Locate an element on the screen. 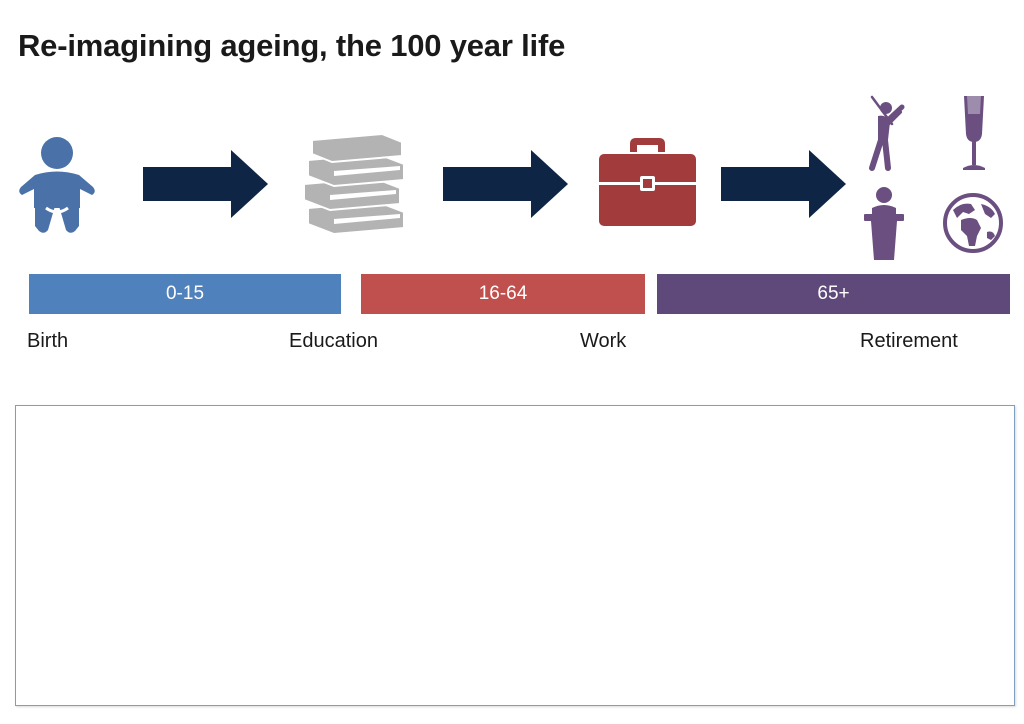  age-band-label: 0-15 is located at coordinates (185, 293).